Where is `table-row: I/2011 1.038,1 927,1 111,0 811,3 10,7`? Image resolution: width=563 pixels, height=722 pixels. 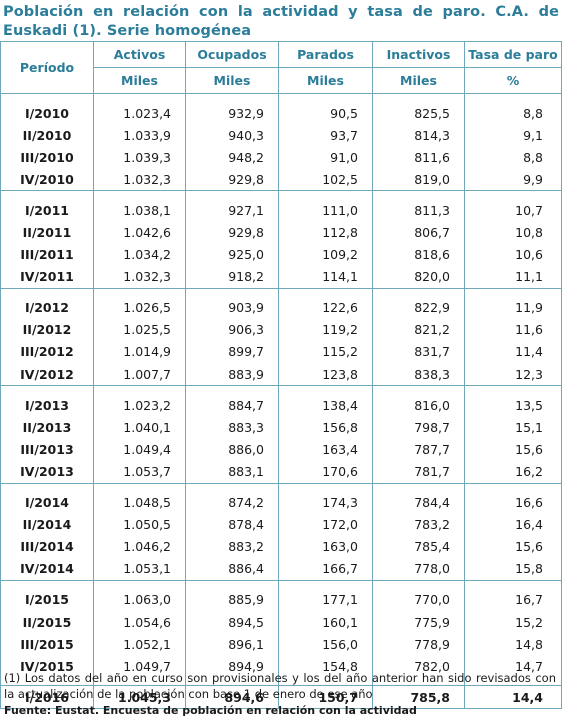 table-row: I/2011 1.038,1 927,1 111,0 811,3 10,7 is located at coordinates (281, 210).